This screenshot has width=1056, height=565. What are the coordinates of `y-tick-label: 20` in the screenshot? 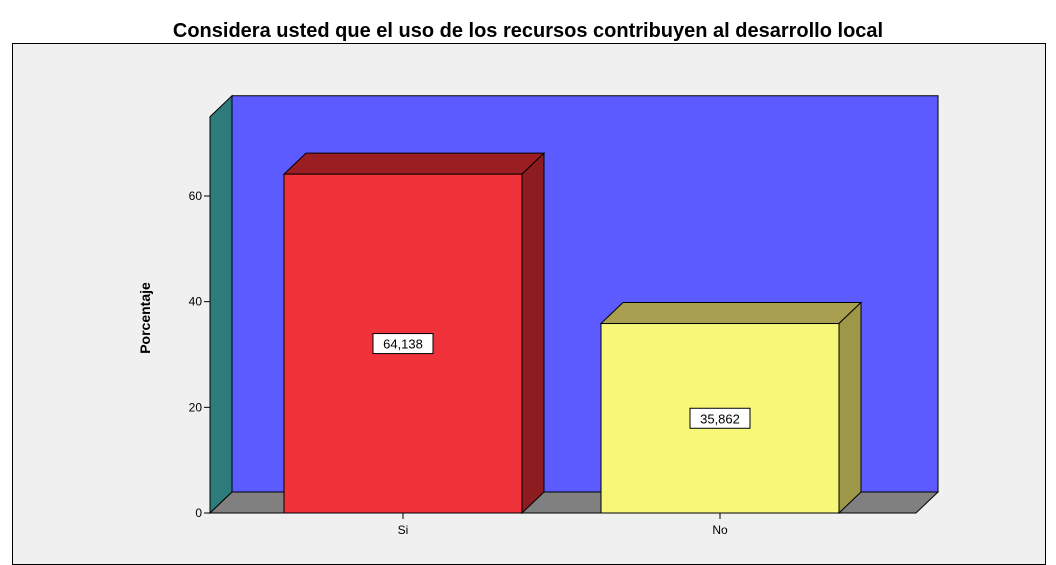 It's located at (196, 407).